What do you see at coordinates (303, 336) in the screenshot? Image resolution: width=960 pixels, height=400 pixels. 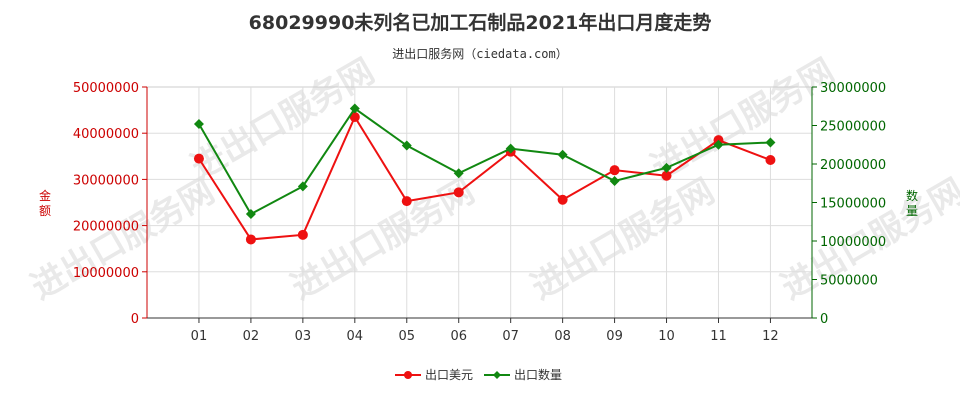 I see `x-tick-label: 03` at bounding box center [303, 336].